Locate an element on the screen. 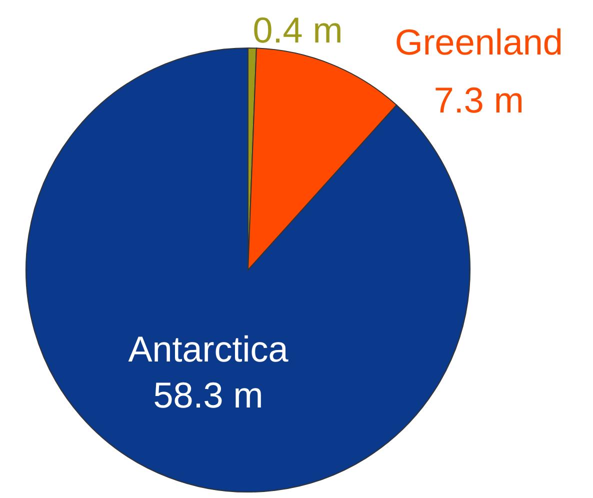 Image resolution: width=593 pixels, height=498 pixels. slice-label: Greenland is located at coordinates (478, 42).